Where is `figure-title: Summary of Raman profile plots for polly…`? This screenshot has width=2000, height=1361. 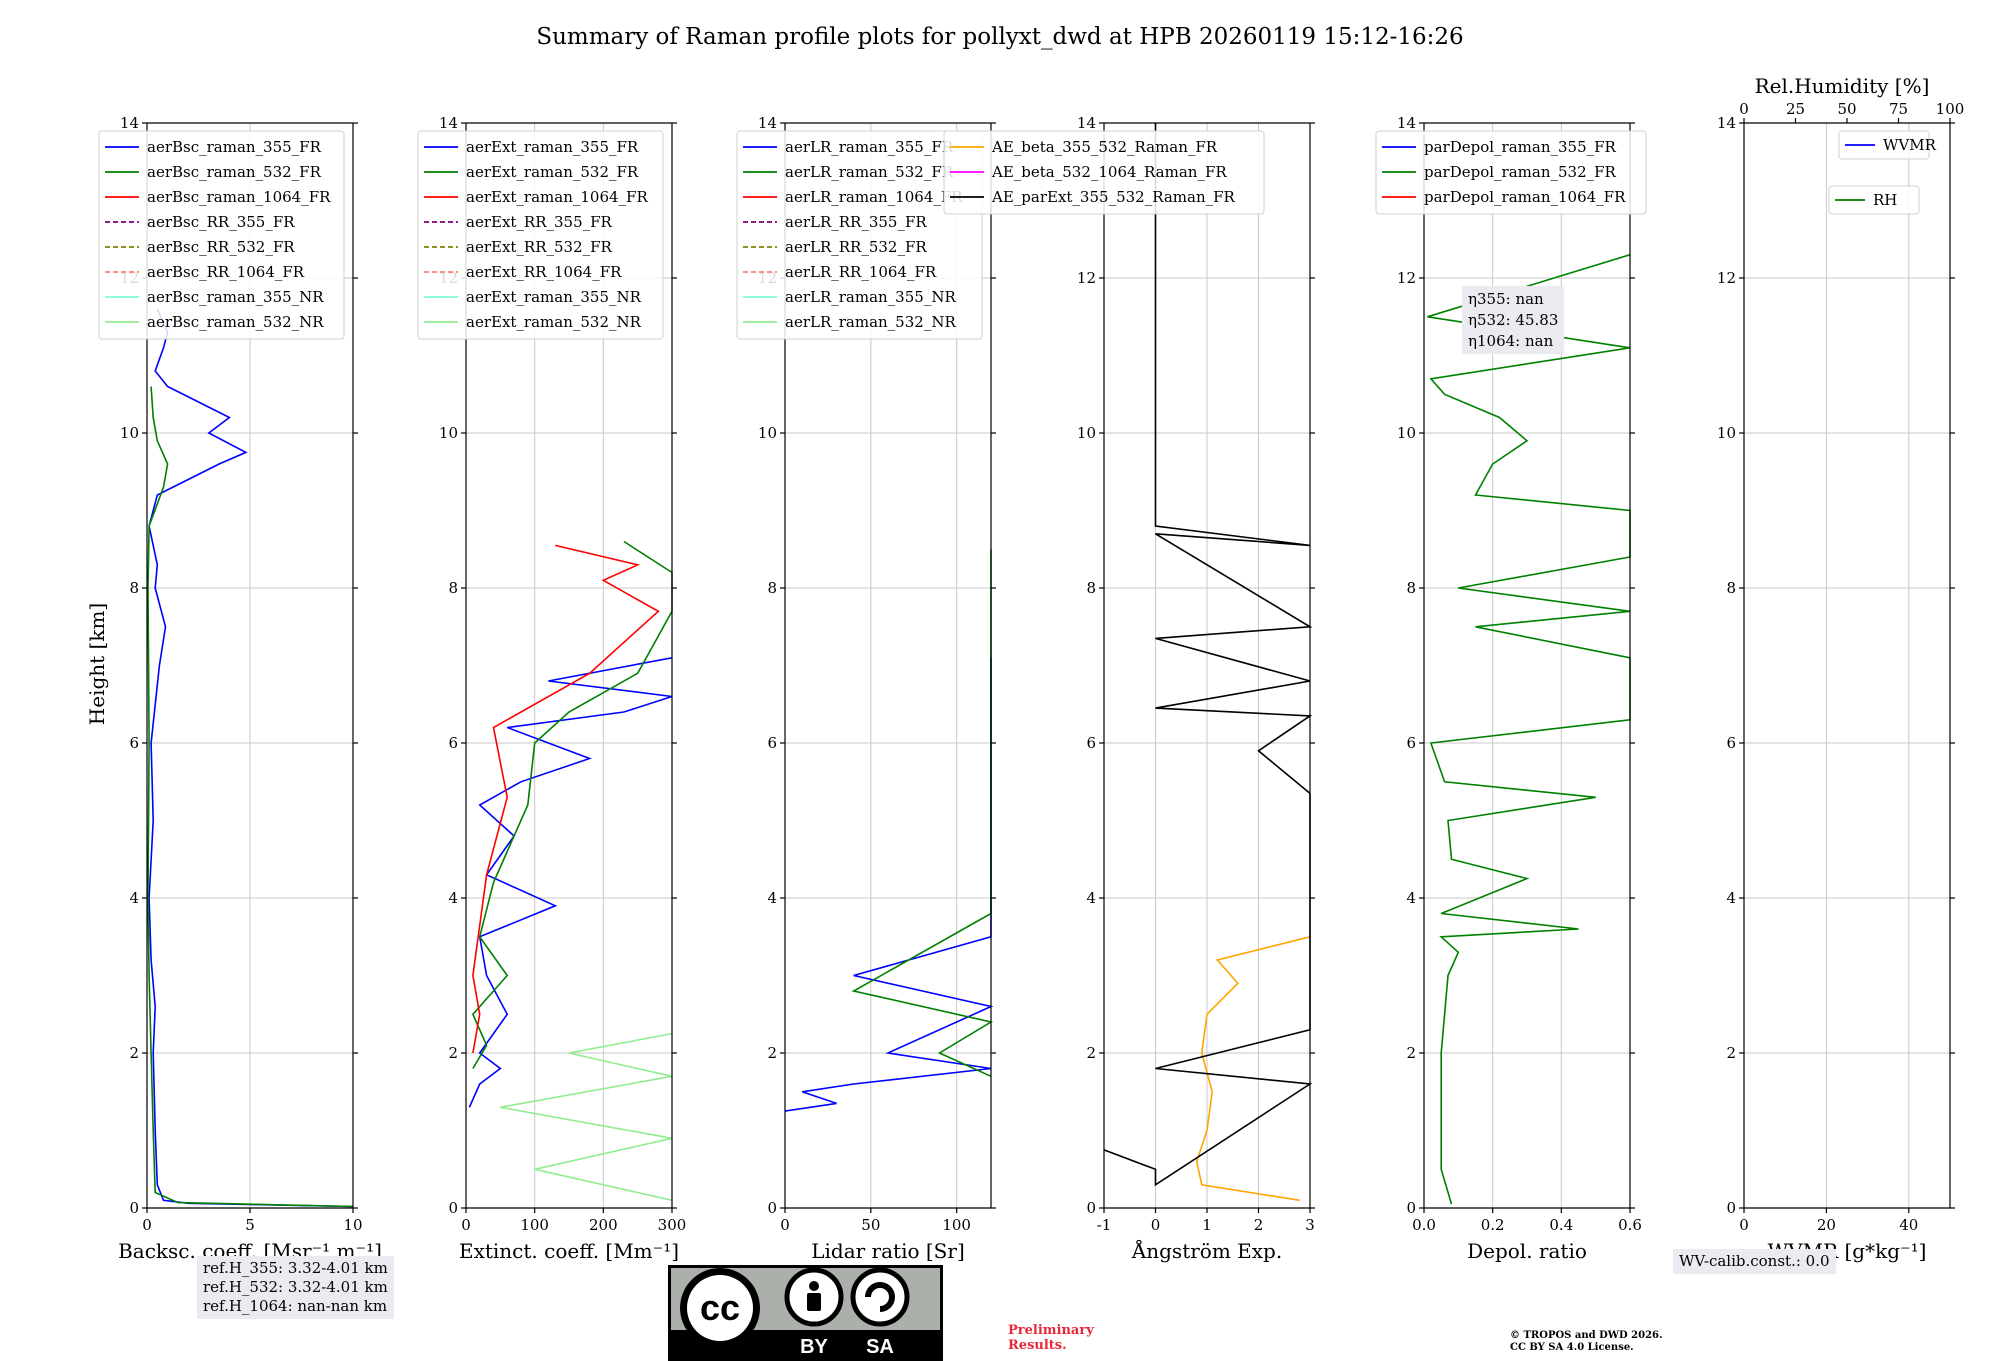 figure-title: Summary of Raman profile plots for polly… is located at coordinates (999, 37).